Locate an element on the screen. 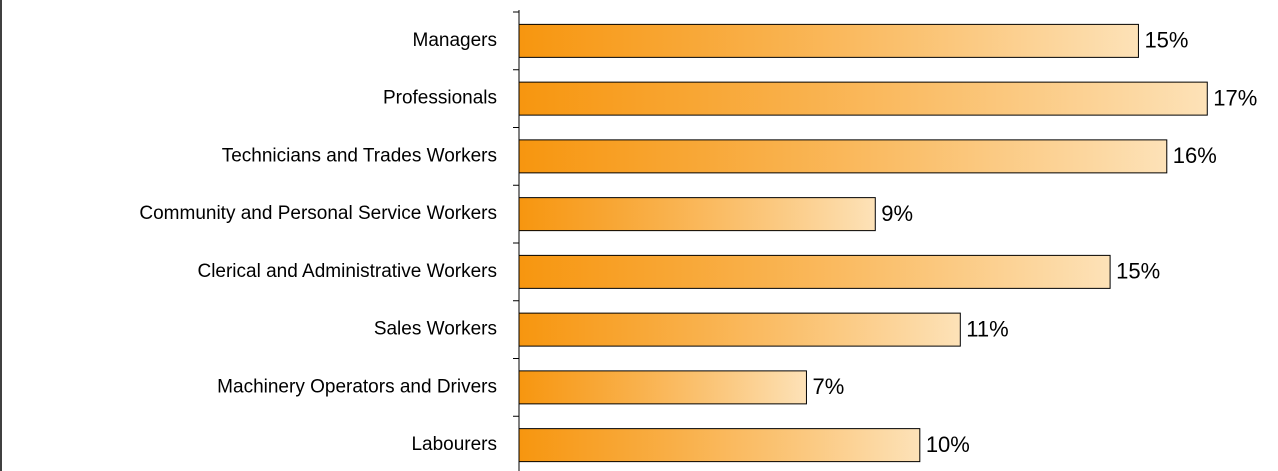 The height and width of the screenshot is (471, 1278). y-tick-label: Labourers is located at coordinates (454, 444).